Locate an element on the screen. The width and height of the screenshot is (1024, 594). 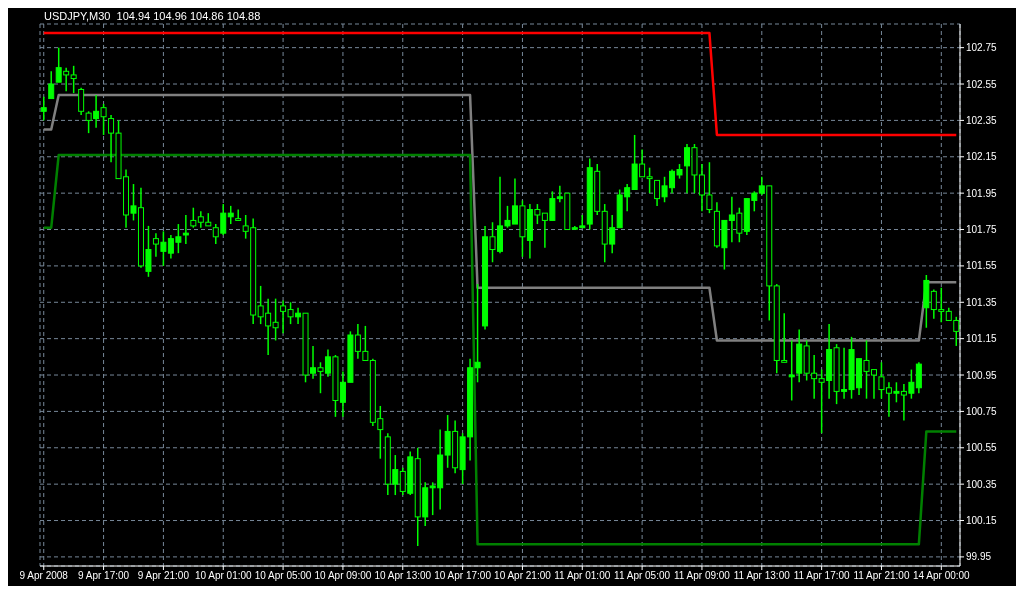
x-tick-label: 9 Apr 17:00 is located at coordinates (104, 576).